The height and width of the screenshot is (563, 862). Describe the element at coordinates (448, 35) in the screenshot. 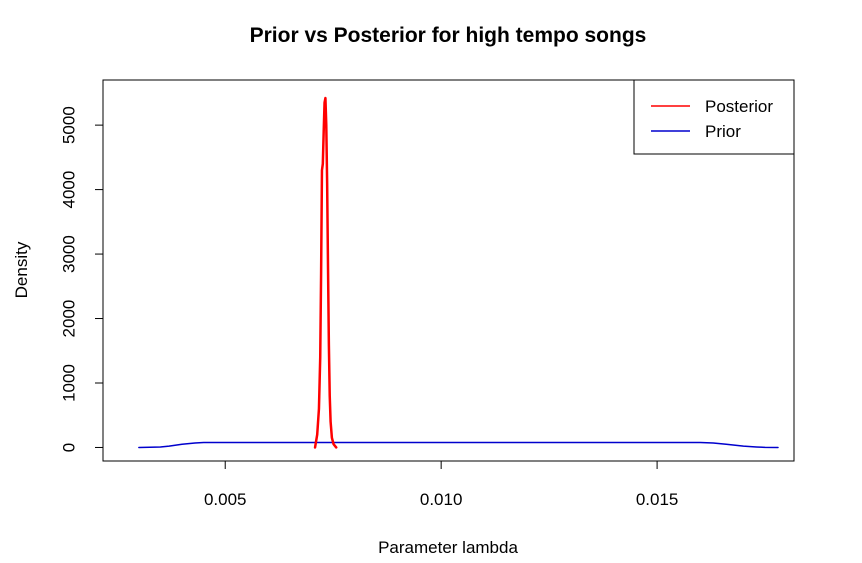

I see `chart-title: Prior vs Posterior for high tempo songs` at that location.